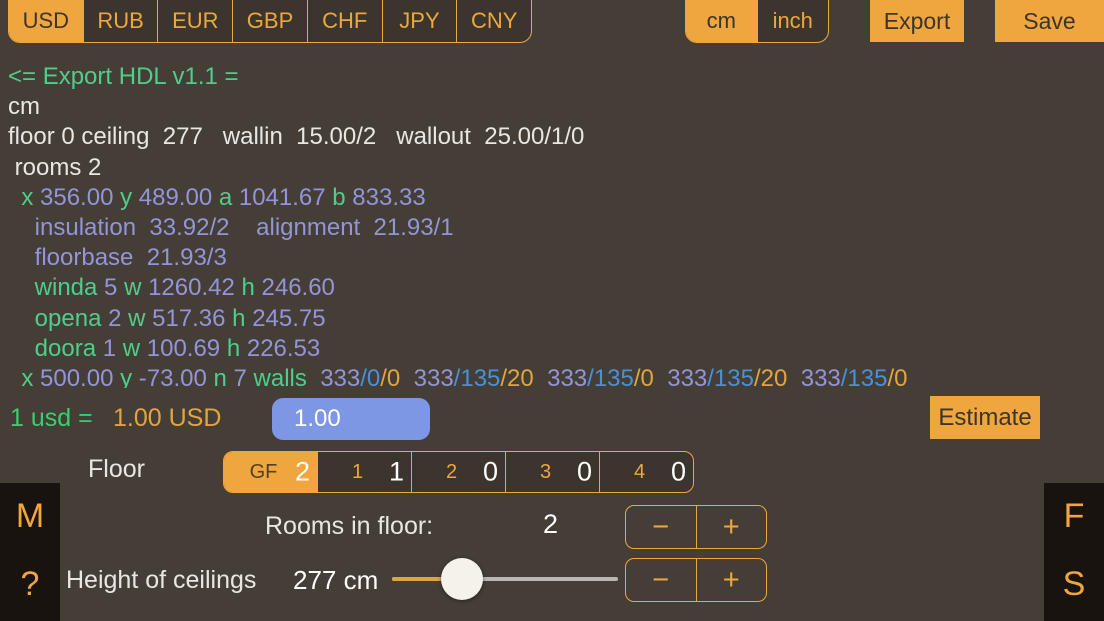 The image size is (1104, 621). I want to click on console-line: floorbase 21.93/3, so click(117, 258).